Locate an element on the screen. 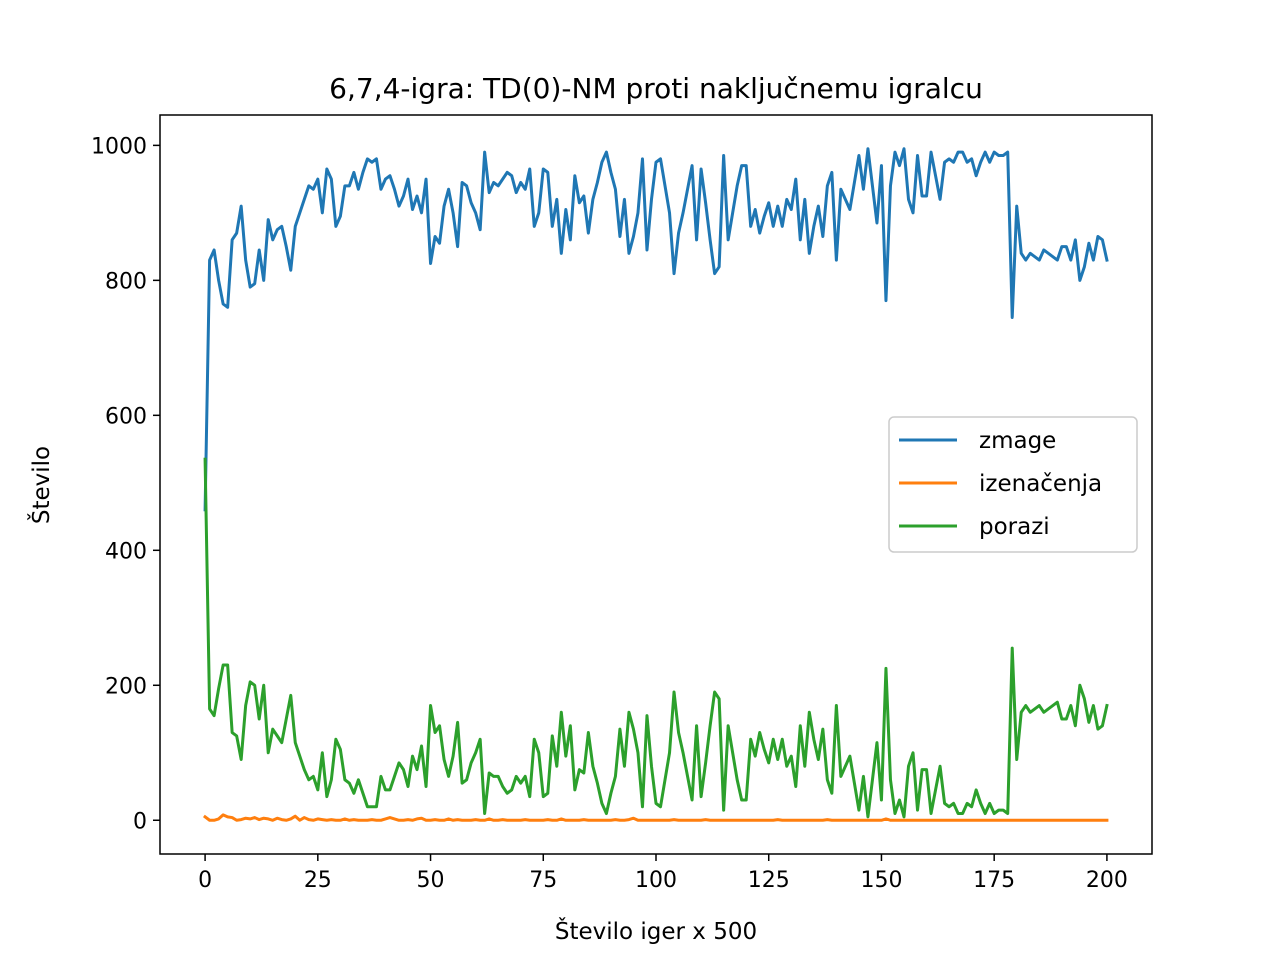  x-tick-label: 25 is located at coordinates (318, 880).